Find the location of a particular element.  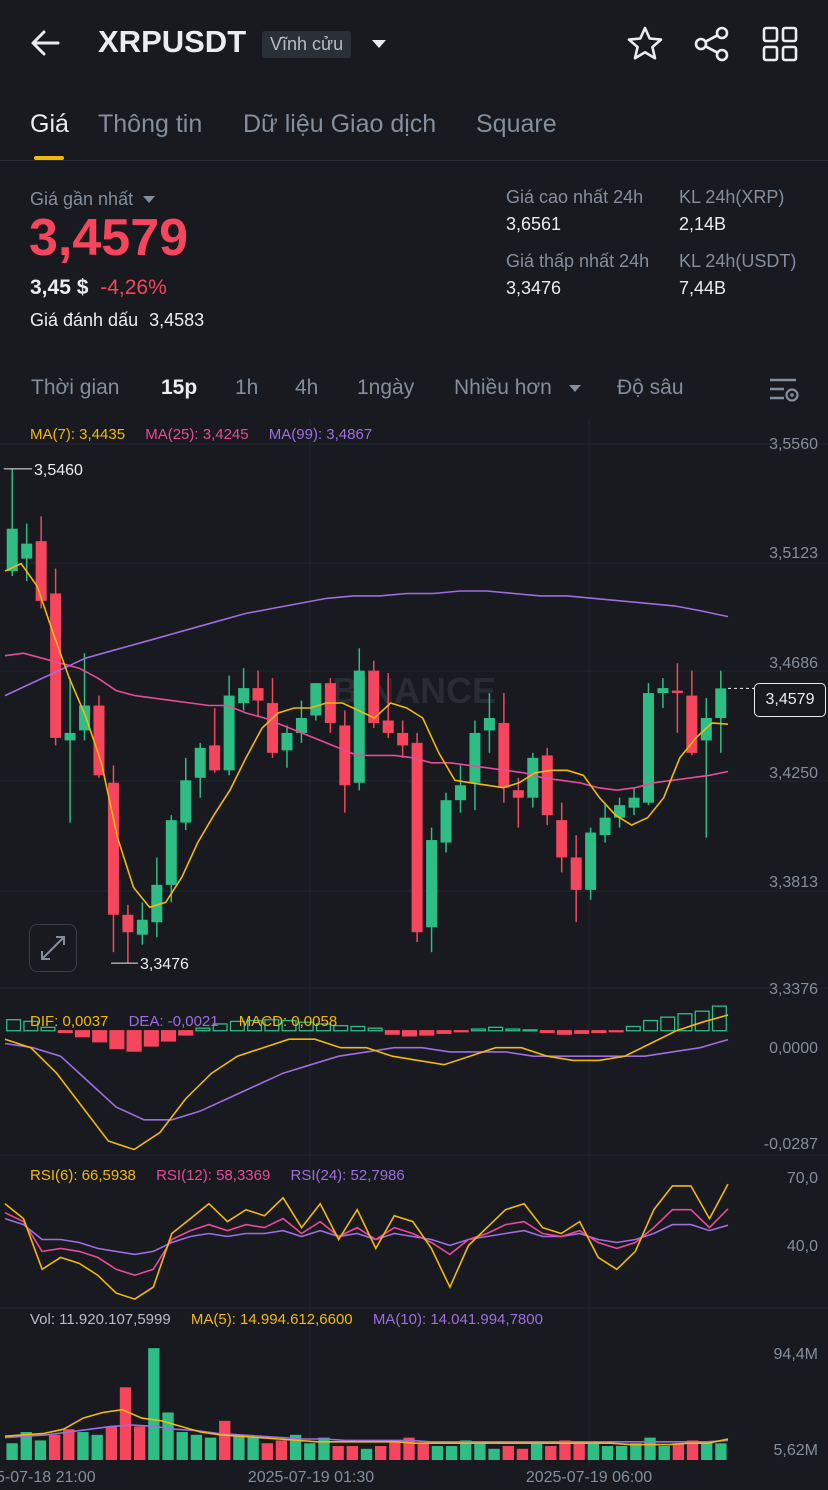

volume-panel is located at coordinates (366, 1404).